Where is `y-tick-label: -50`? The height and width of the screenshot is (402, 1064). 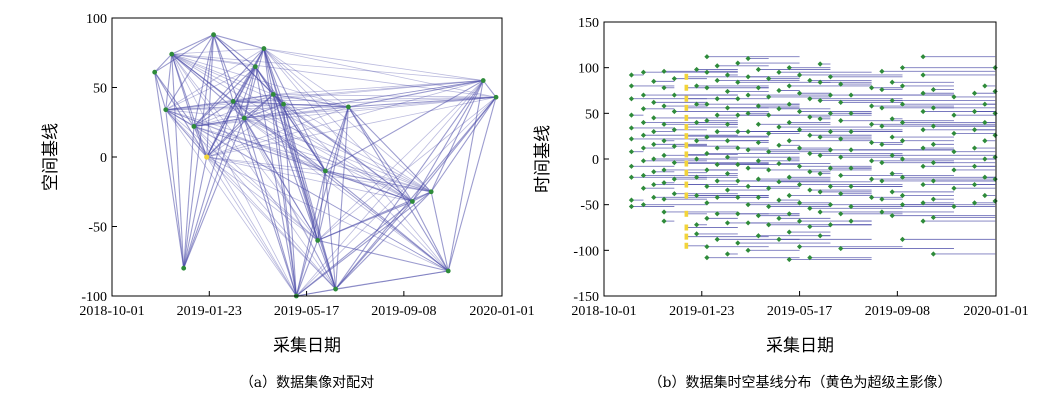
y-tick-label: -50 is located at coordinates (589, 206).